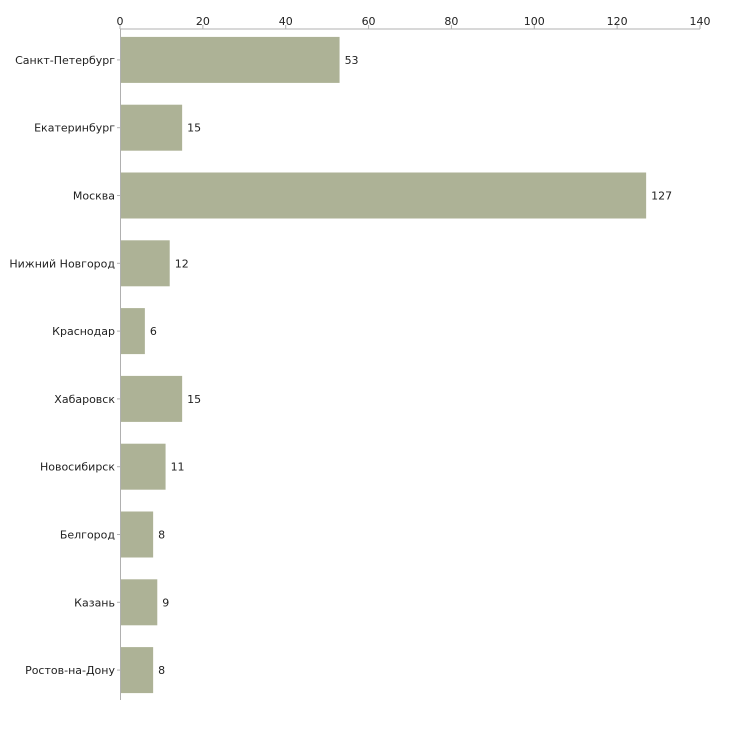 The width and height of the screenshot is (730, 730). What do you see at coordinates (178, 467) in the screenshot?
I see `data-label: 11` at bounding box center [178, 467].